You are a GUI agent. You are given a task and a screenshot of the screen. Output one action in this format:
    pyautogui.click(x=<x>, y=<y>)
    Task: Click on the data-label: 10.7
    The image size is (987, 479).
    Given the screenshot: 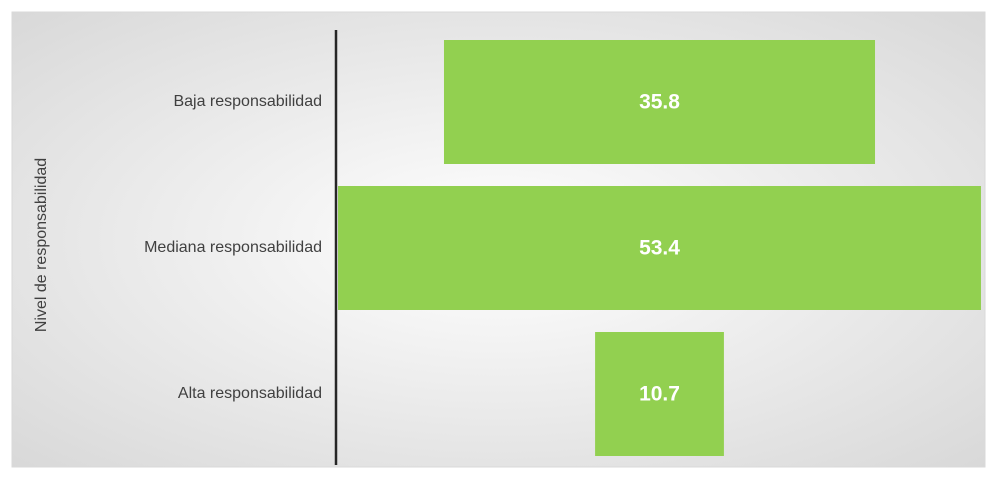 What is the action you would take?
    pyautogui.click(x=659, y=394)
    